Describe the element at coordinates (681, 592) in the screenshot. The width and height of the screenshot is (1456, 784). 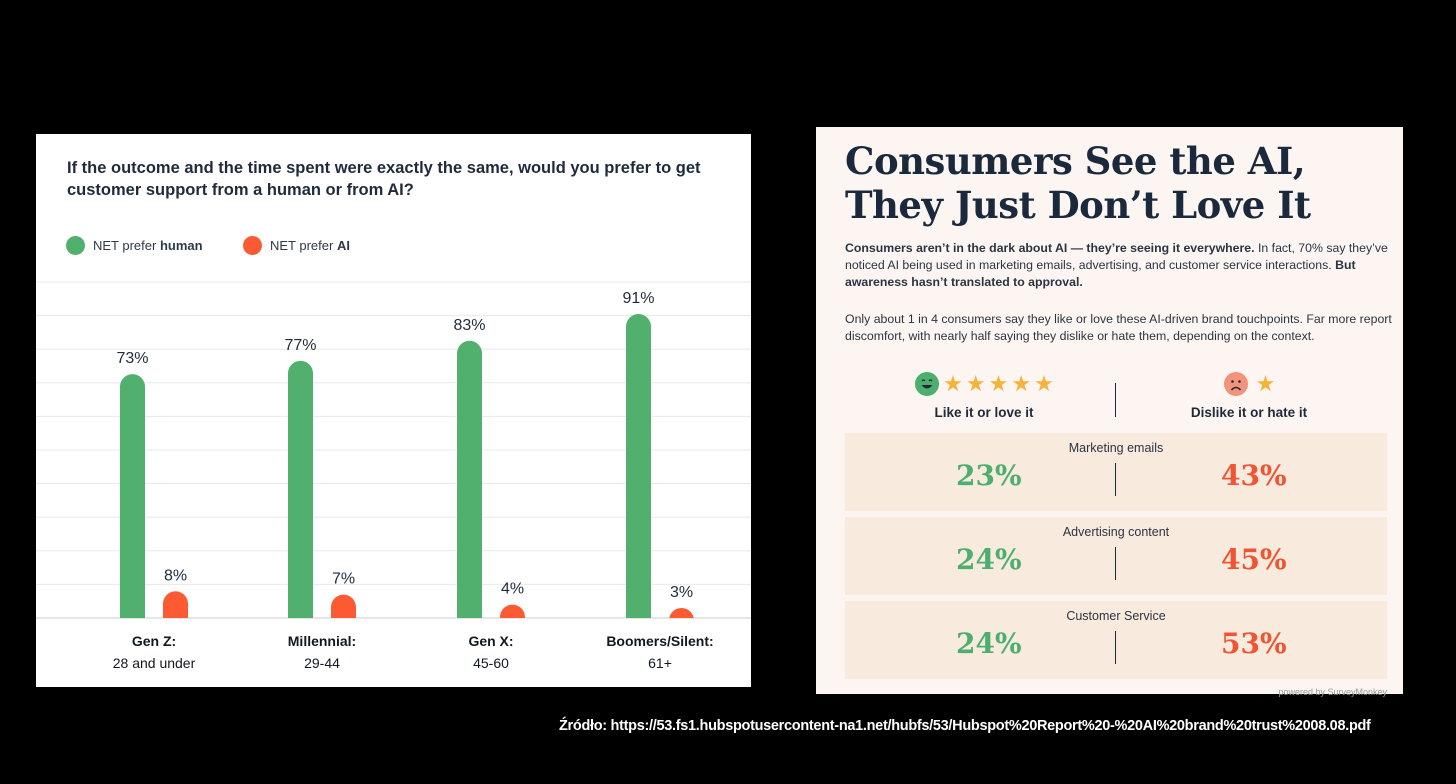
I see `data-label: 3%` at that location.